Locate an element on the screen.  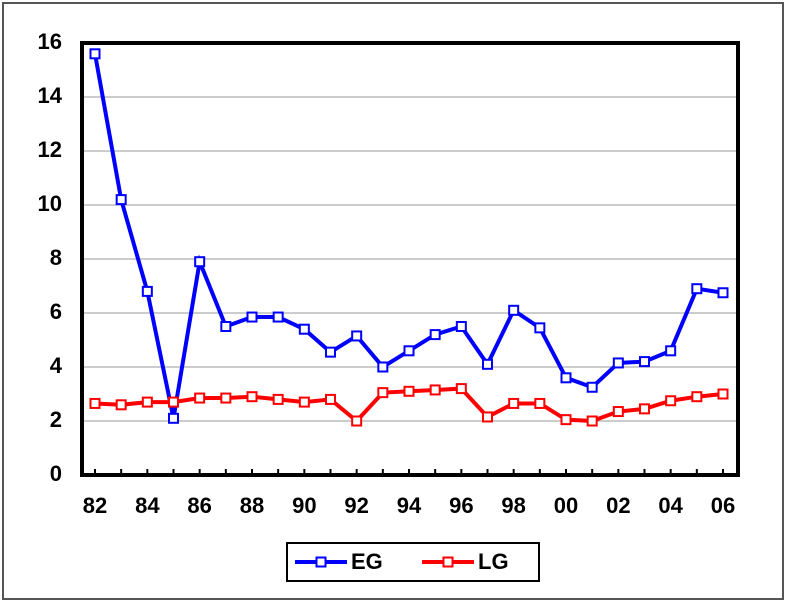
x-tick-label: 06 is located at coordinates (723, 505).